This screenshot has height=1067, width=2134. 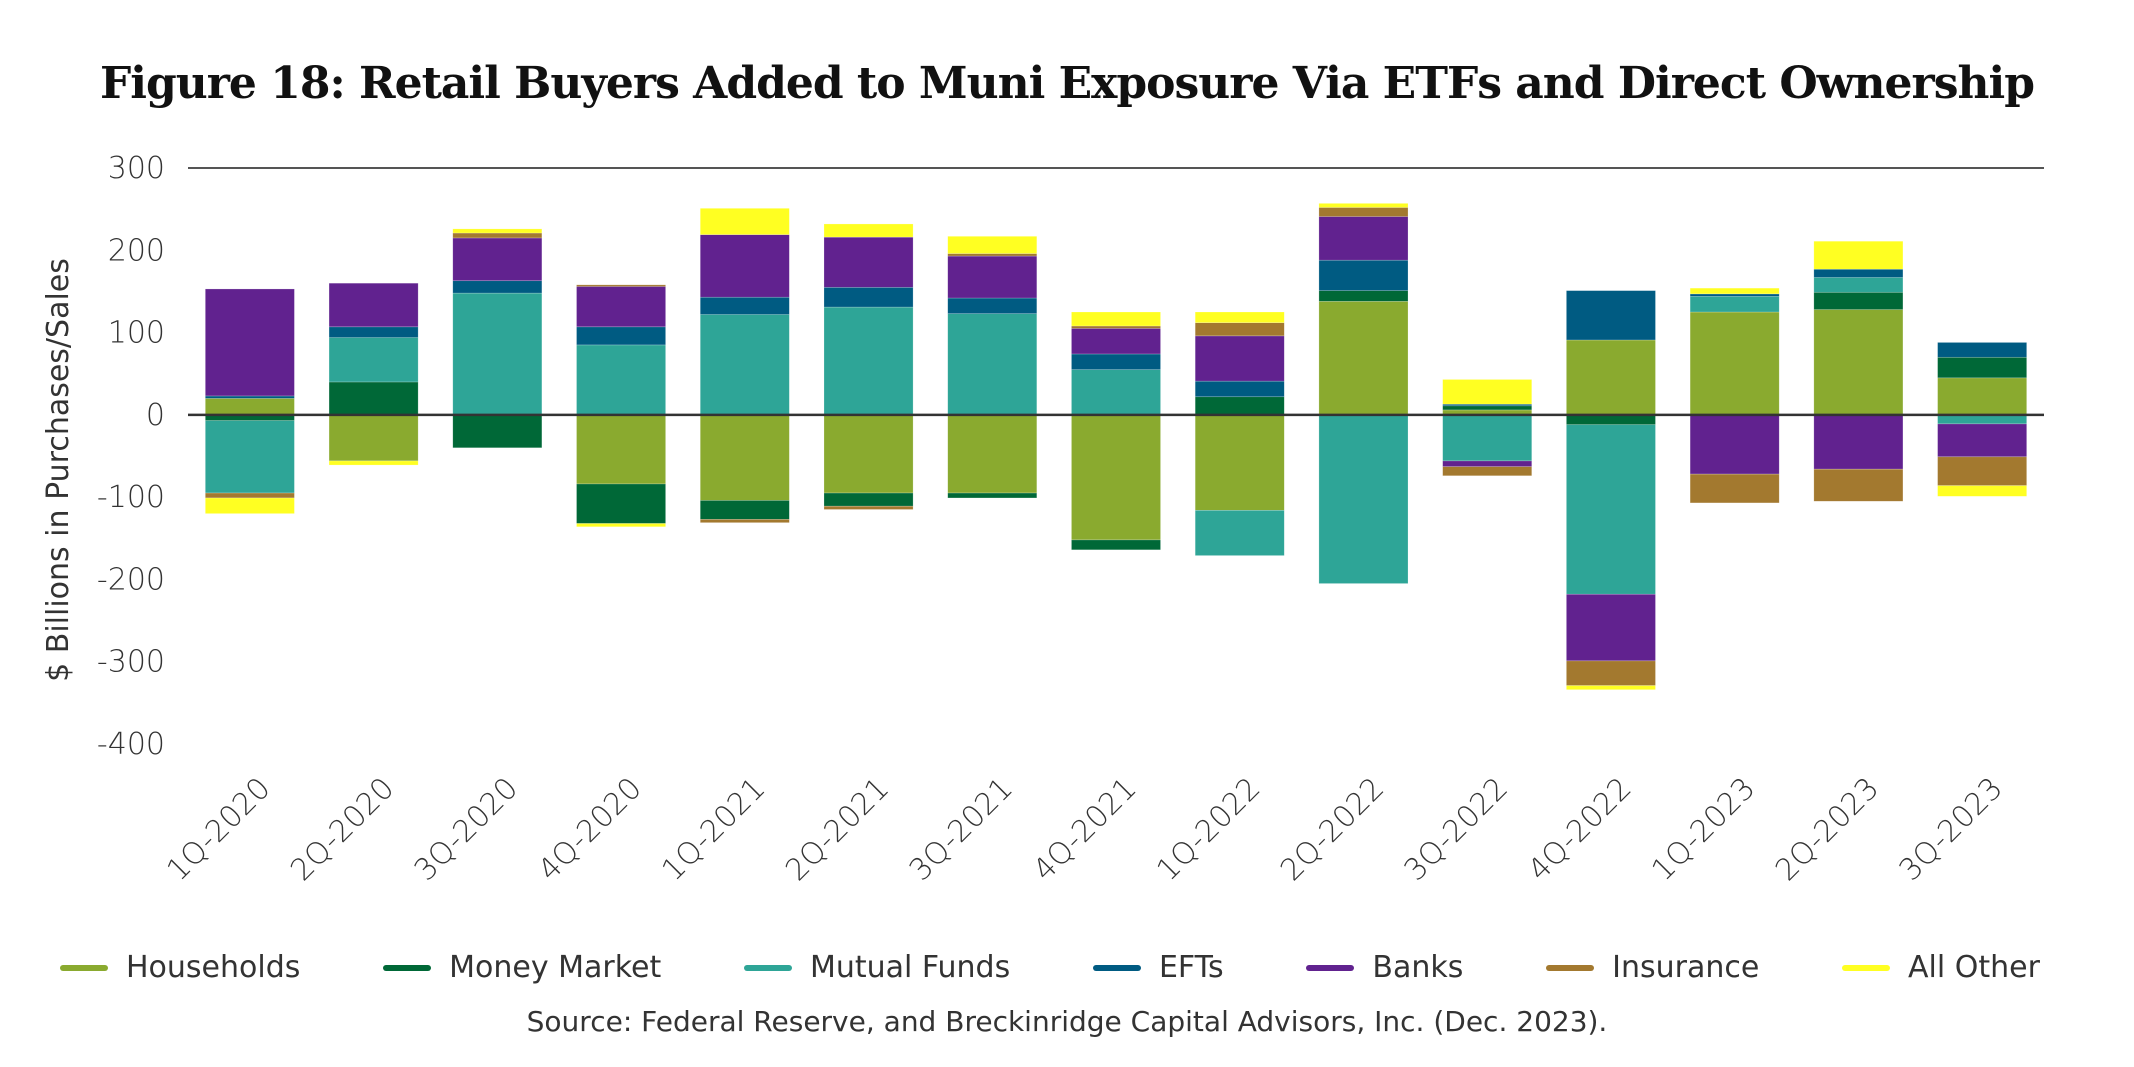 What do you see at coordinates (131, 456) in the screenshot?
I see `y-axis-ticks: 300 200 100 0 -100 -200 -300 -400` at bounding box center [131, 456].